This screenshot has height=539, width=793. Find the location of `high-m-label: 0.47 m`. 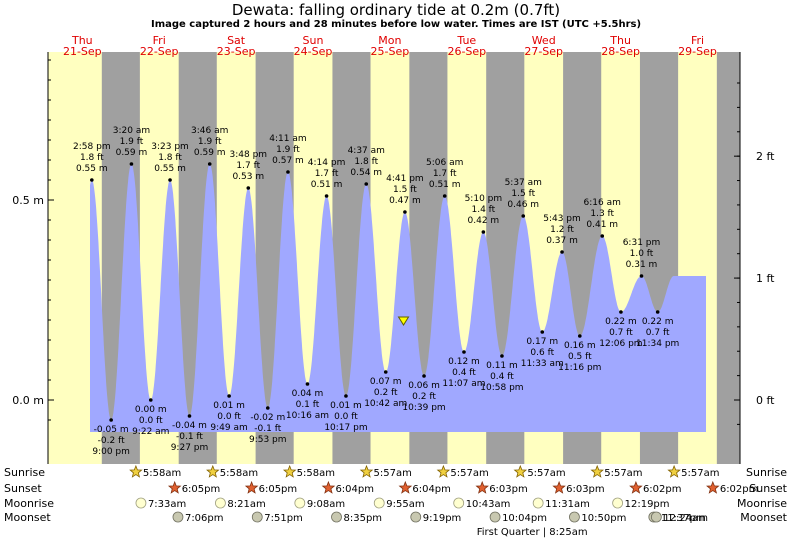

high-m-label: 0.47 m is located at coordinates (405, 201).